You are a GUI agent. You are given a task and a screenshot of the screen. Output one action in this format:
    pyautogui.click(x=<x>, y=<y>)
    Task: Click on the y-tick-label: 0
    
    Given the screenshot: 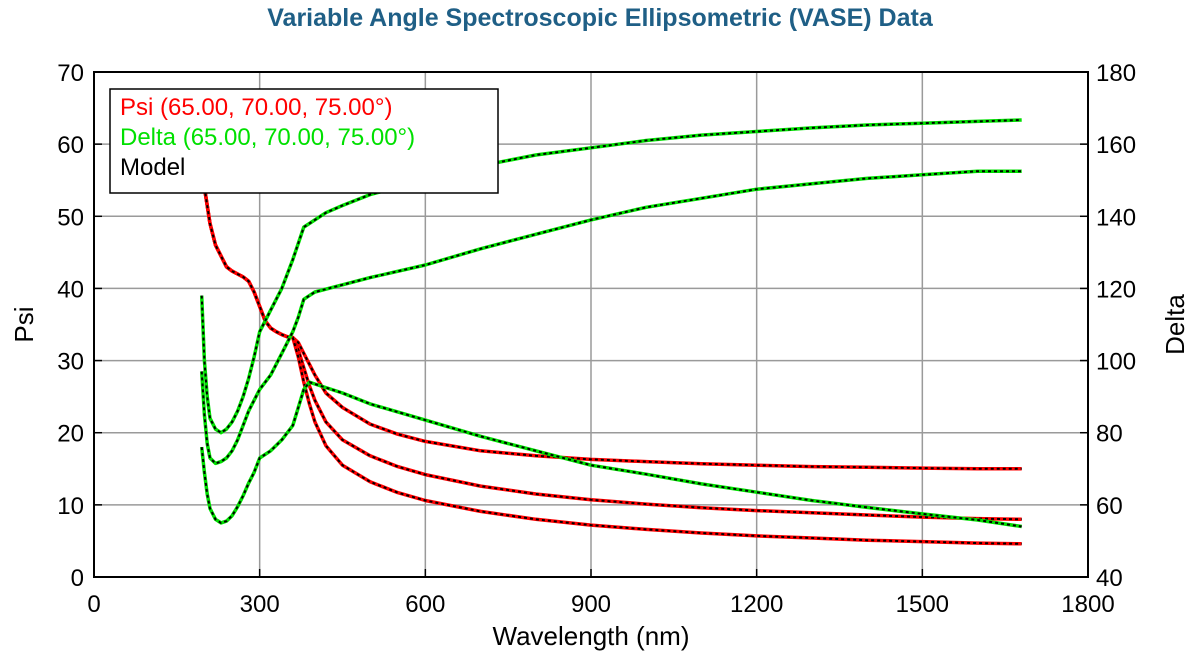 What is the action you would take?
    pyautogui.click(x=77, y=578)
    